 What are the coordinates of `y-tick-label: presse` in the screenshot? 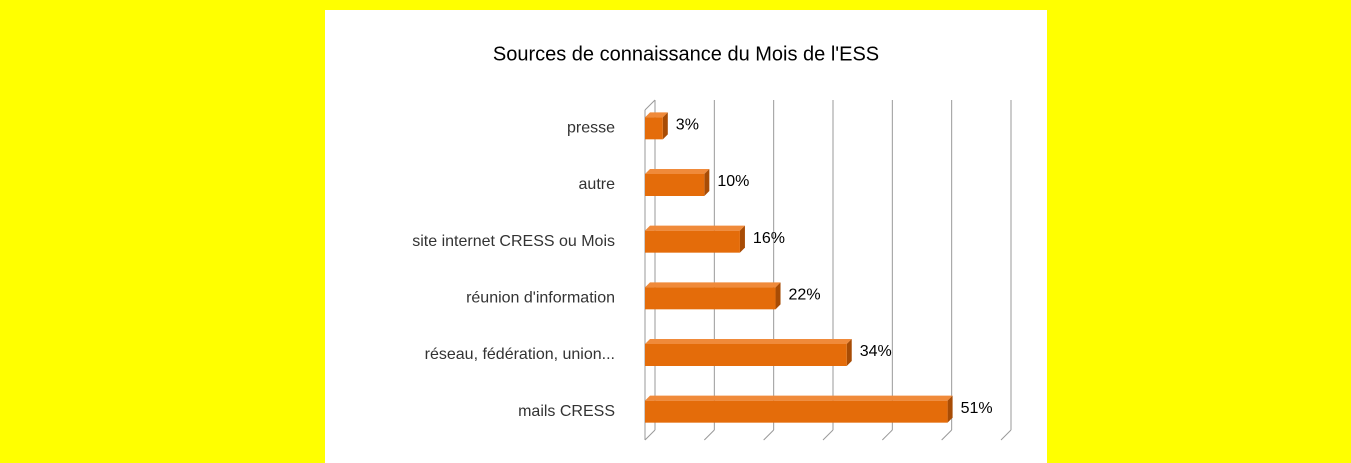 It's located at (591, 128).